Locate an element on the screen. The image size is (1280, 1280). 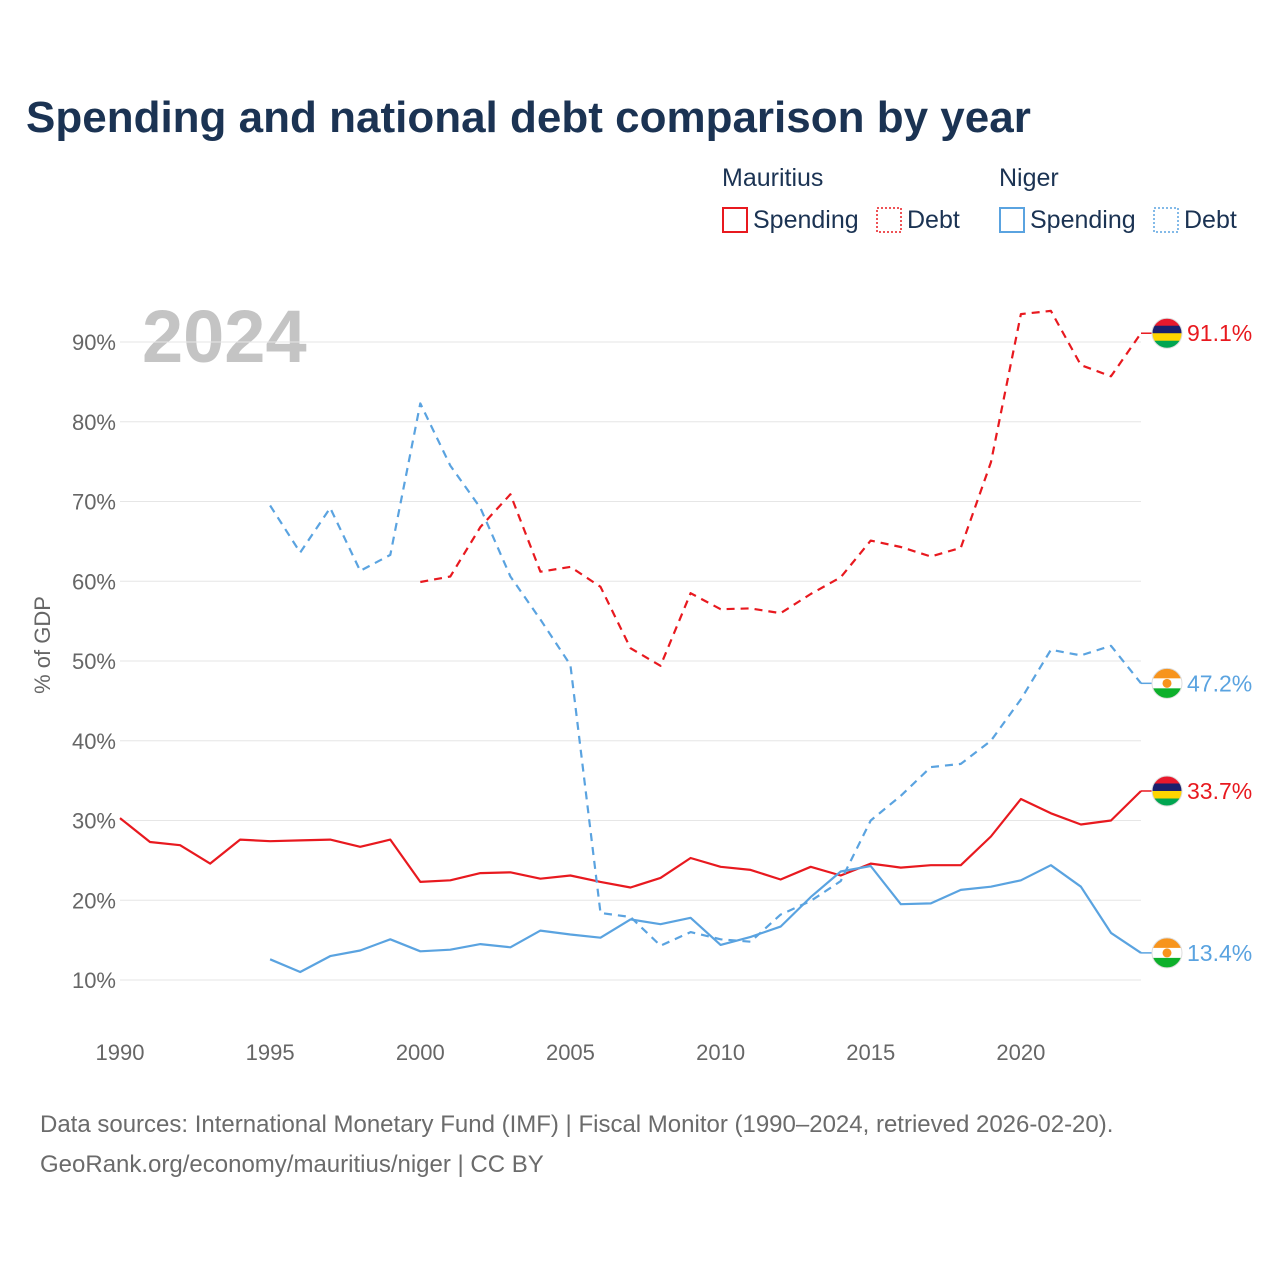
x-tick-label: 2010 is located at coordinates (720, 1052).